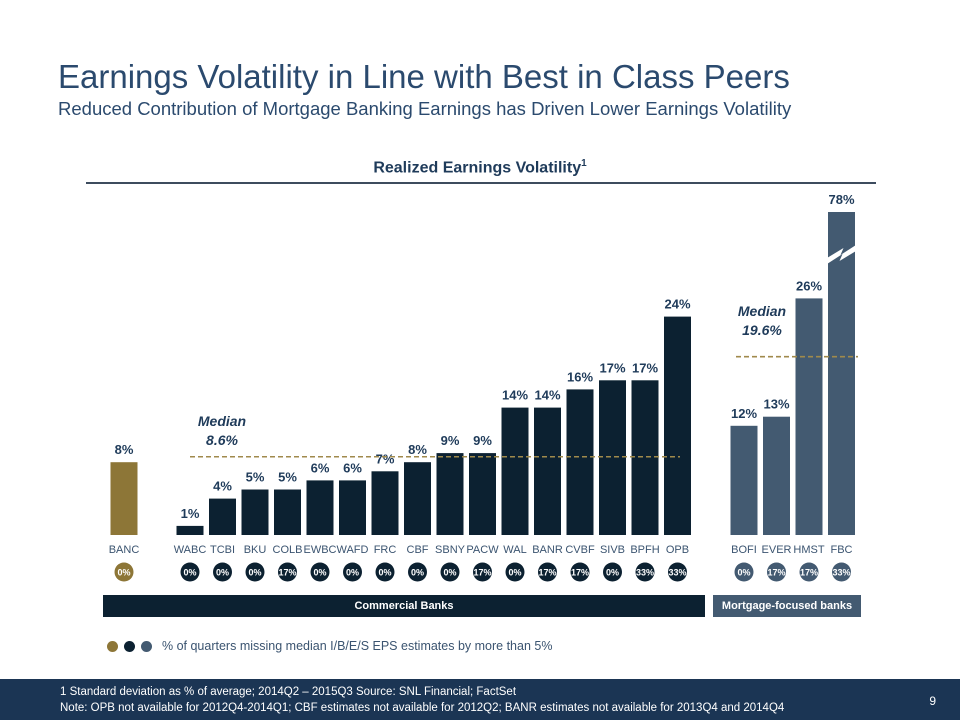  What do you see at coordinates (352, 467) in the screenshot?
I see `data-label-wafd: 6%` at bounding box center [352, 467].